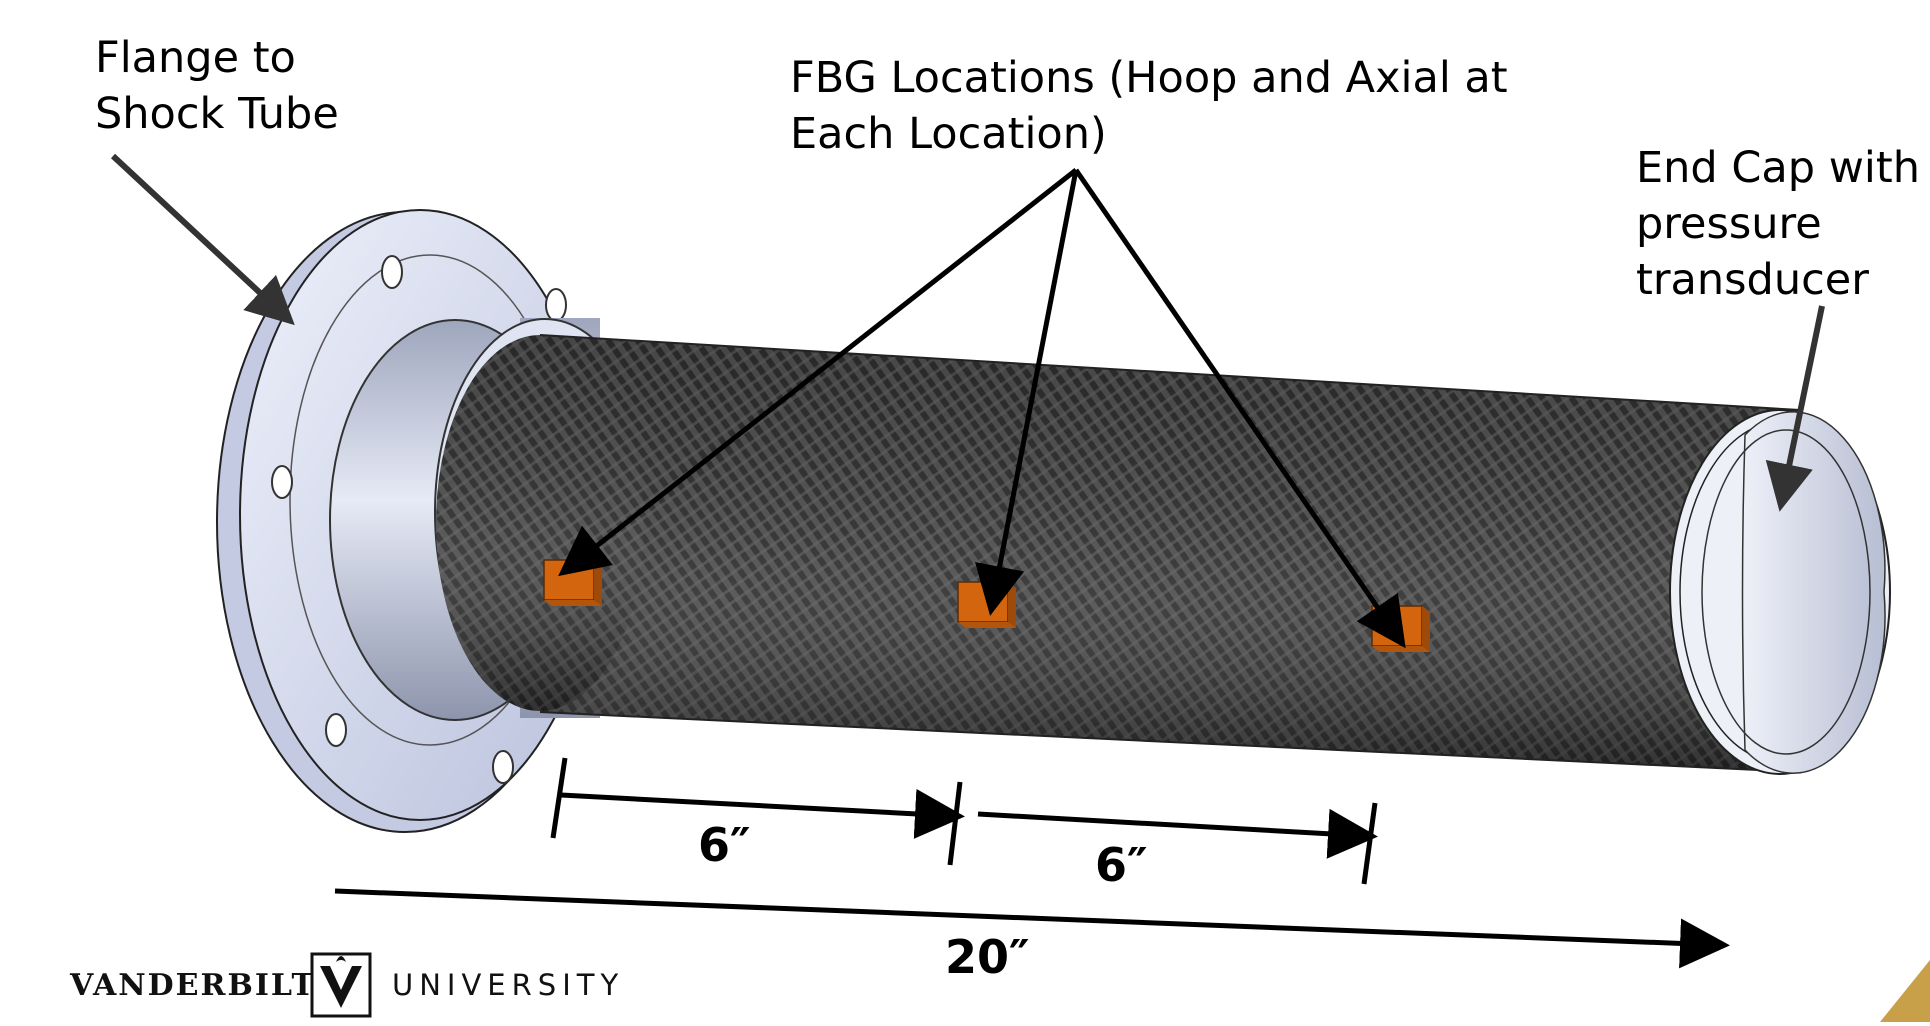 This screenshot has width=1930, height=1026. I want to click on vanderbilt-logo-mark, so click(341, 985).